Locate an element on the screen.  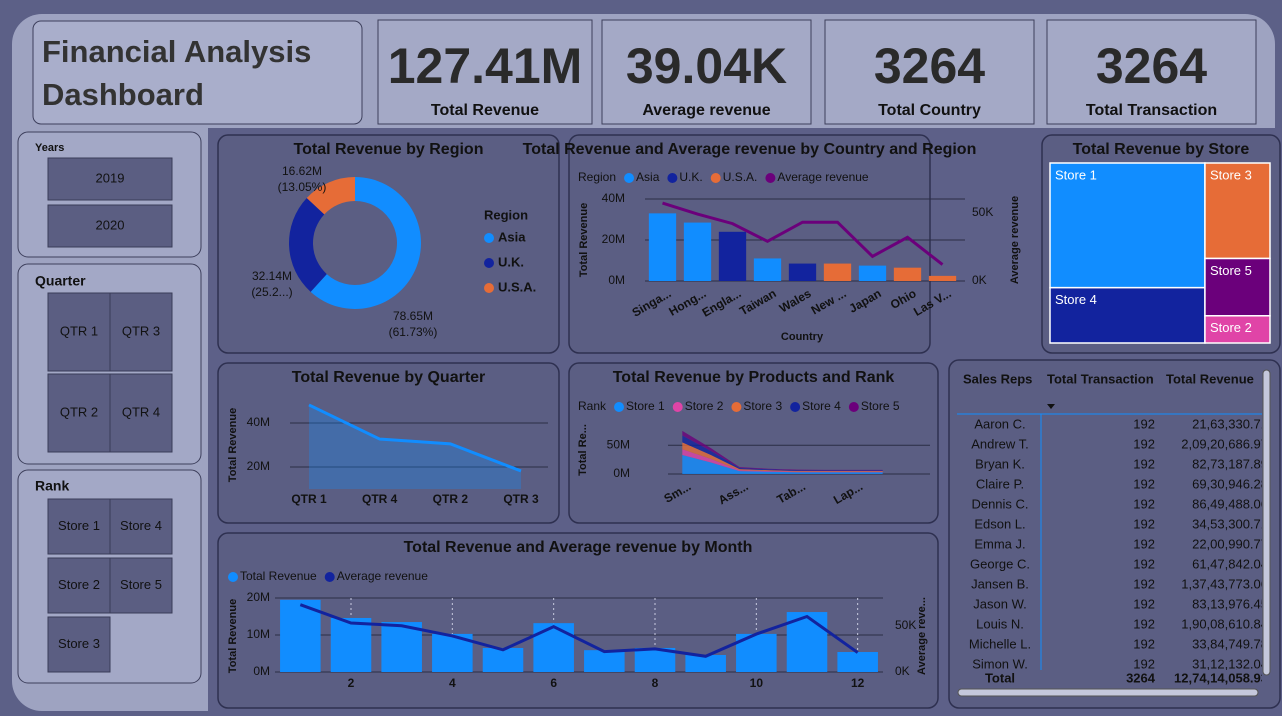
slicer-option: Store 1 is located at coordinates (79, 525).